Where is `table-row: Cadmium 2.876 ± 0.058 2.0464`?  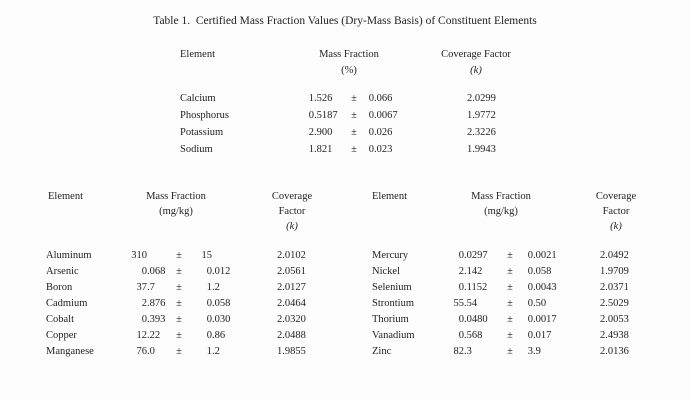
table-row: Cadmium 2.876 ± 0.058 2.0464 is located at coordinates (186, 304).